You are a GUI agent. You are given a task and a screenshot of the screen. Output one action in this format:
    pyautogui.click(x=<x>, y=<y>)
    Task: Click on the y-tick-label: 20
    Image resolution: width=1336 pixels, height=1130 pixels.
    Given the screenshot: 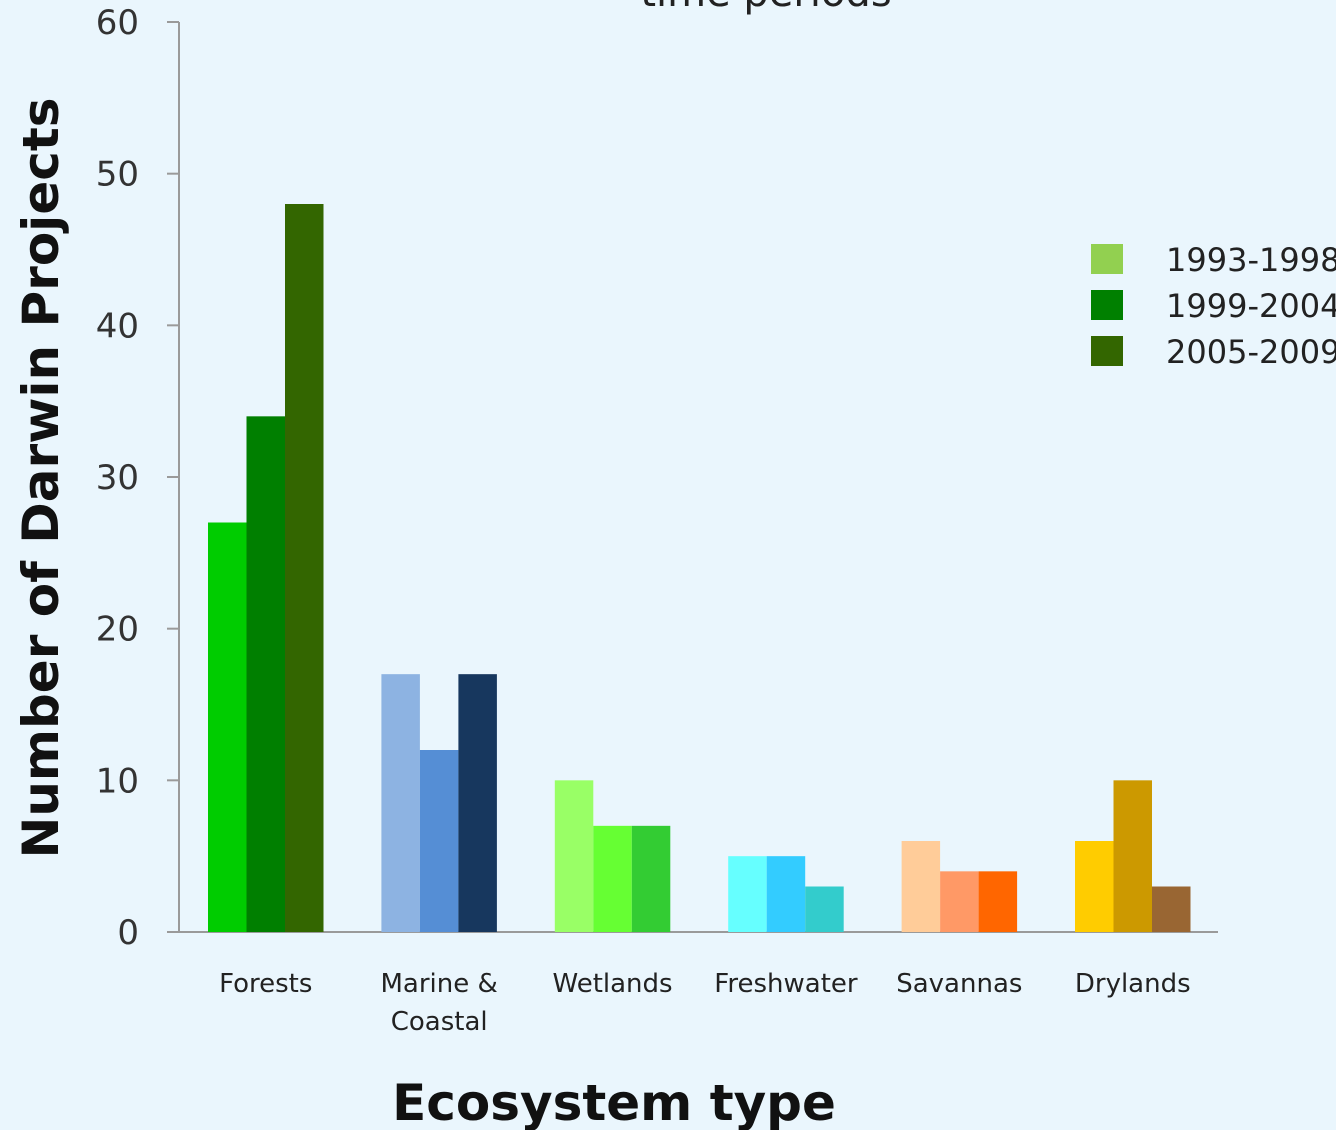 What is the action you would take?
    pyautogui.click(x=117, y=630)
    